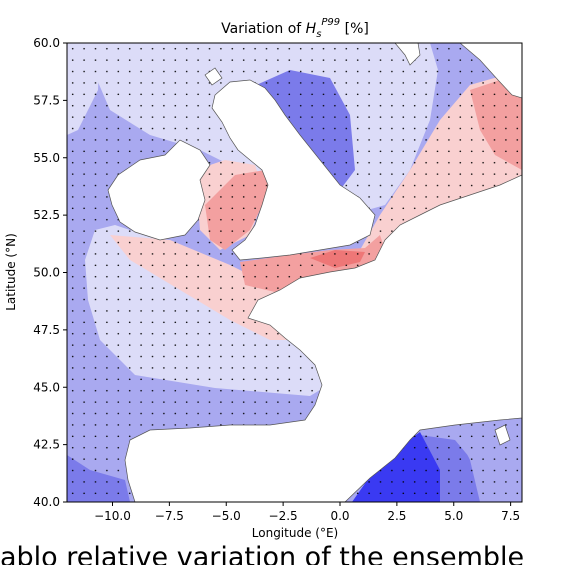  I want to click on y-tick-label: 42.5, so click(46, 445).